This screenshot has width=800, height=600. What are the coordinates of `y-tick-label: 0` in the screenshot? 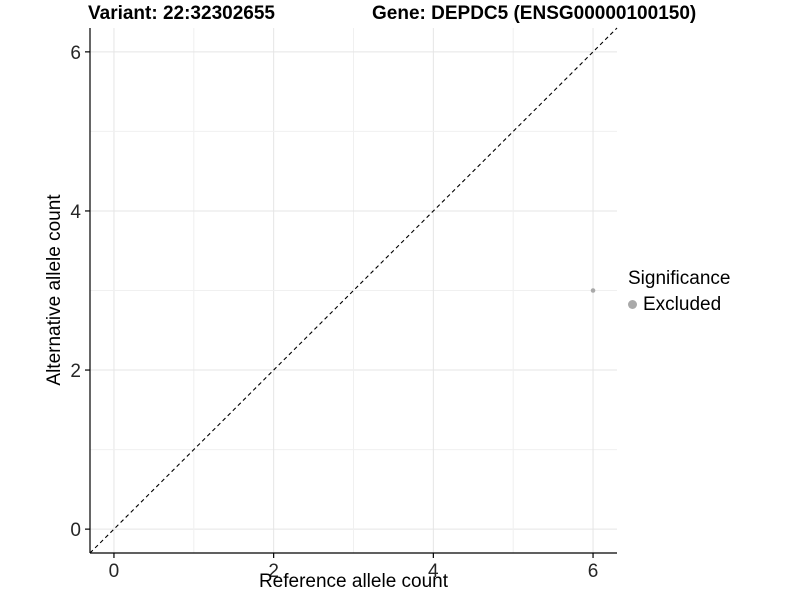 It's located at (75, 530).